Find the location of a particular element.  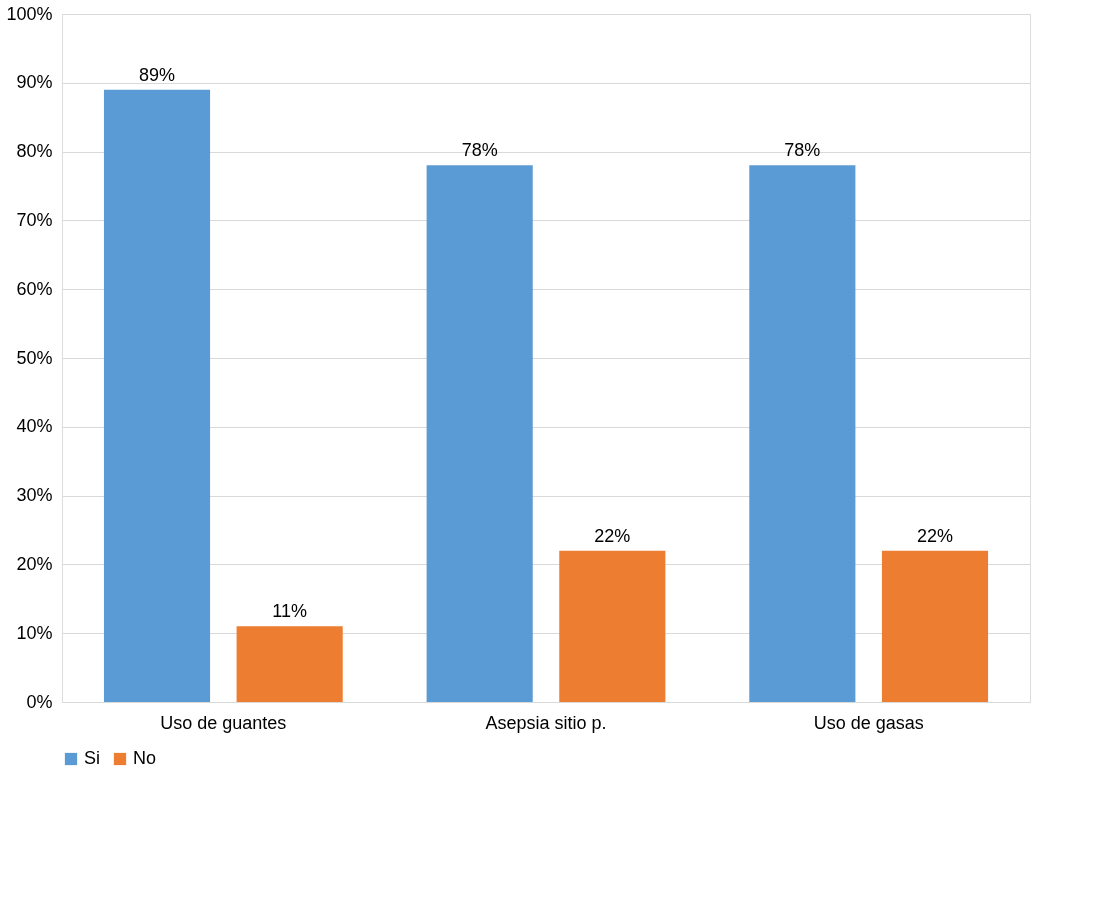

y-tick-label: 50% is located at coordinates (34, 357).